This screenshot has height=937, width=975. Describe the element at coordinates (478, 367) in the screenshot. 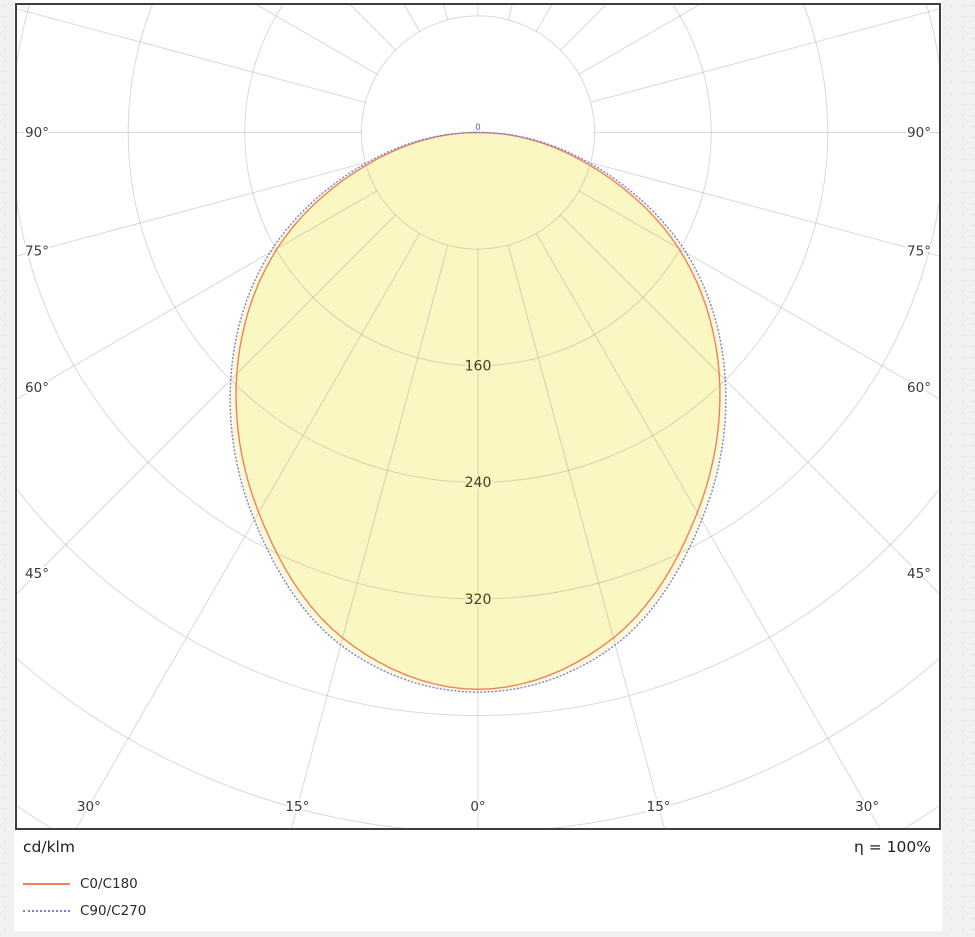

I see `ring-value-label: 160` at that location.